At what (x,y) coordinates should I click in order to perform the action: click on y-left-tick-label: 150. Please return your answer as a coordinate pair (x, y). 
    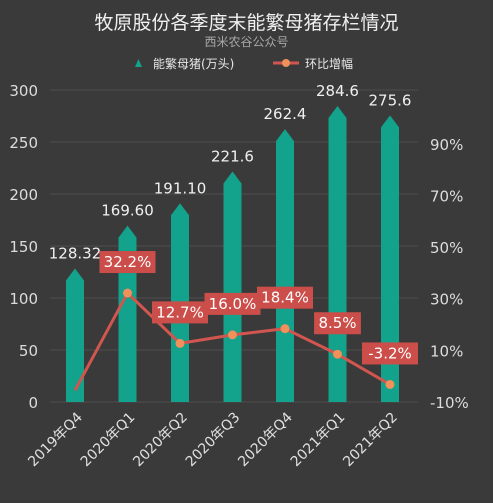
    Looking at the image, I should click on (23, 247).